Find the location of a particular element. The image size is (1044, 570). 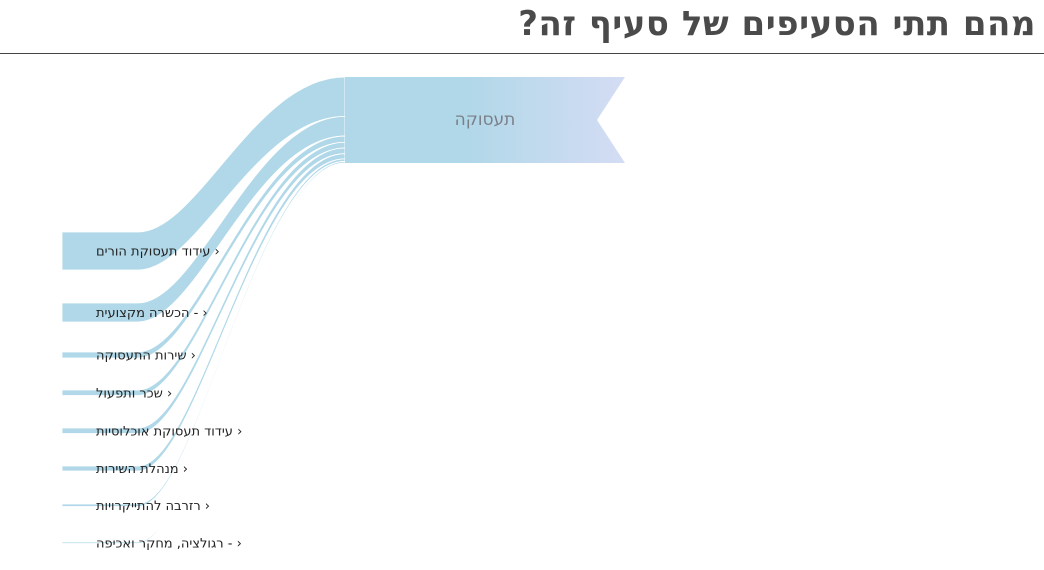

root-node is located at coordinates (485, 120).